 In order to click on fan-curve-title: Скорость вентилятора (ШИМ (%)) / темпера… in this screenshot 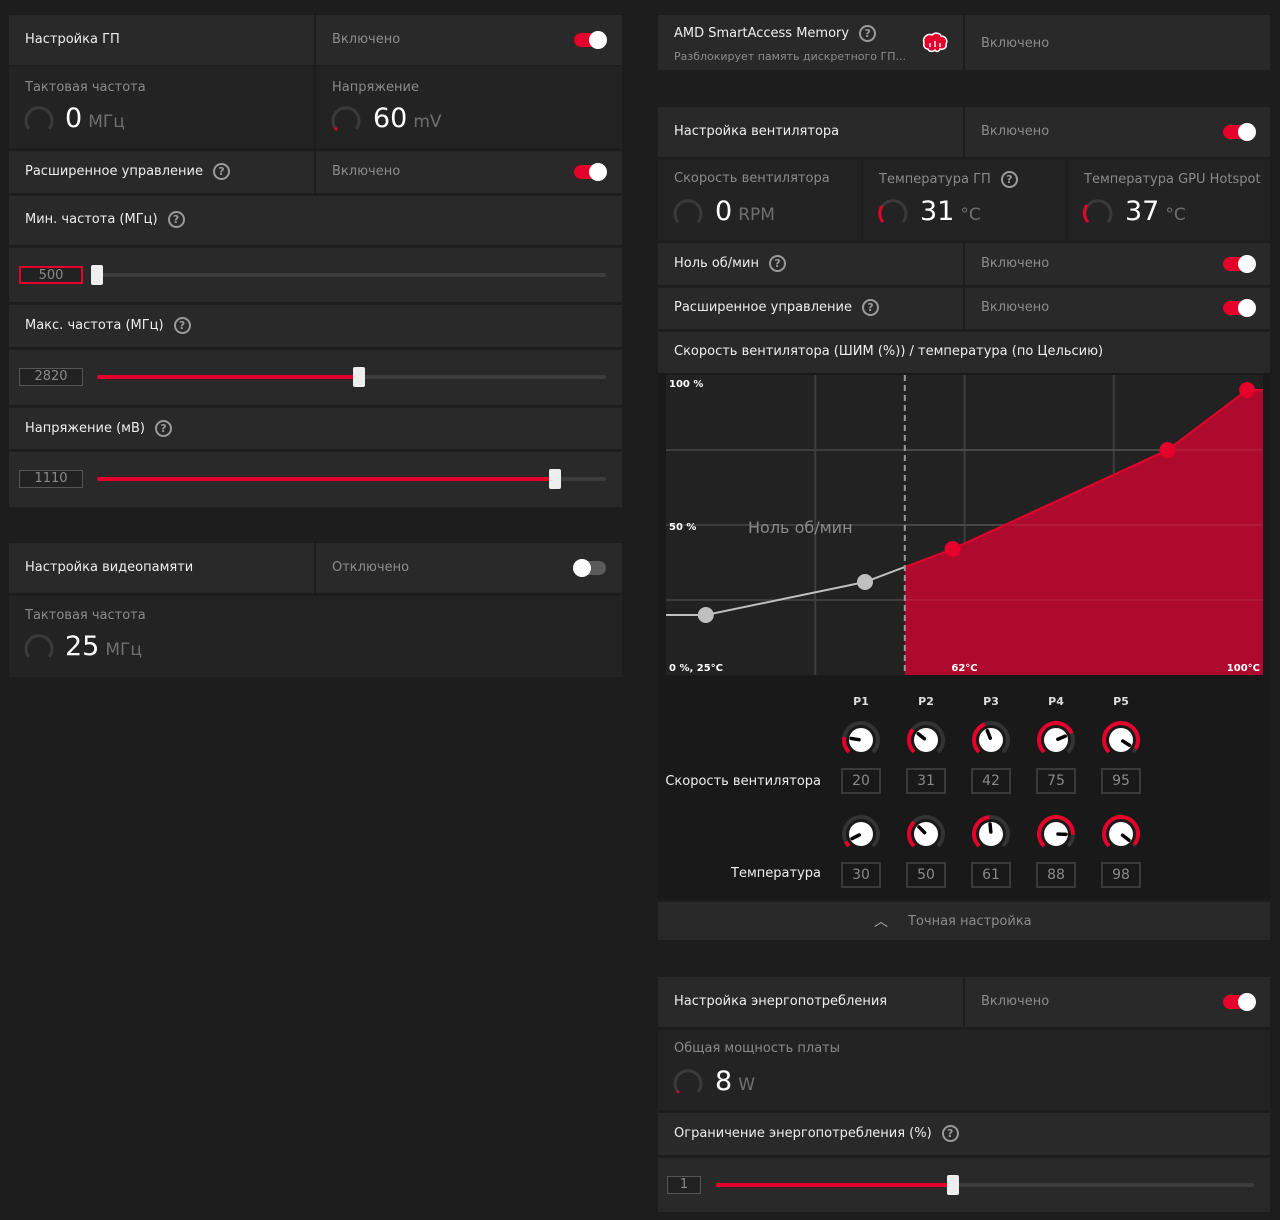, I will do `click(889, 351)`.